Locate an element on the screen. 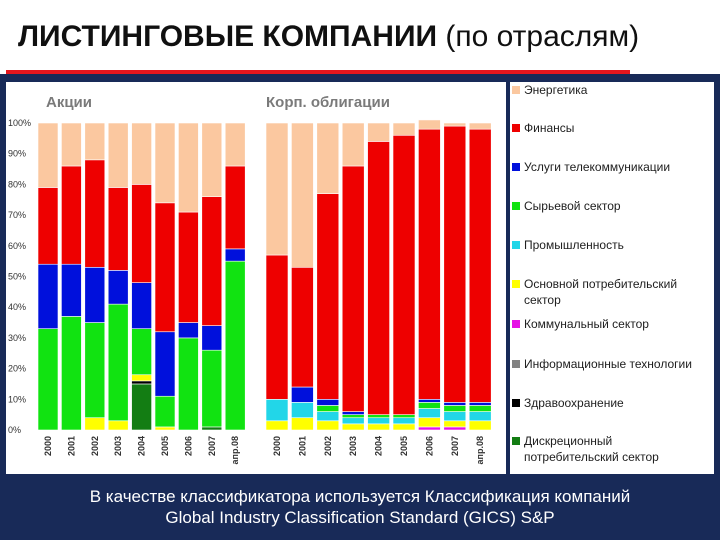 This screenshot has width=720, height=540. legend-label: Сырьевой сектор is located at coordinates (572, 206).